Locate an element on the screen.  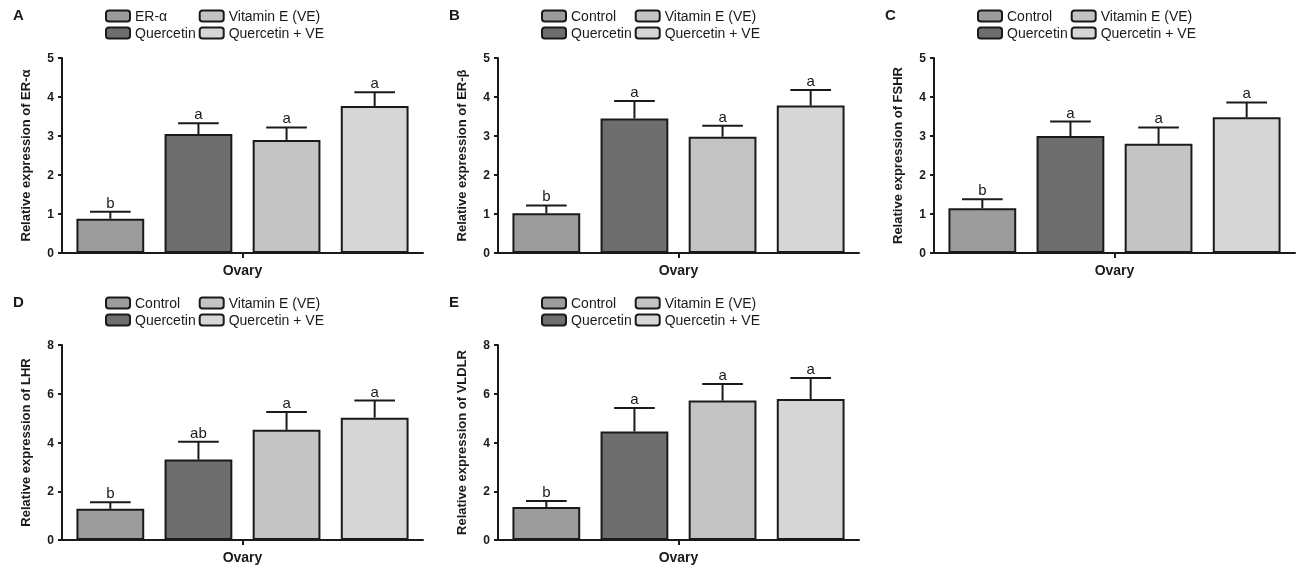
chart-title: B is located at coordinates (454, 14).